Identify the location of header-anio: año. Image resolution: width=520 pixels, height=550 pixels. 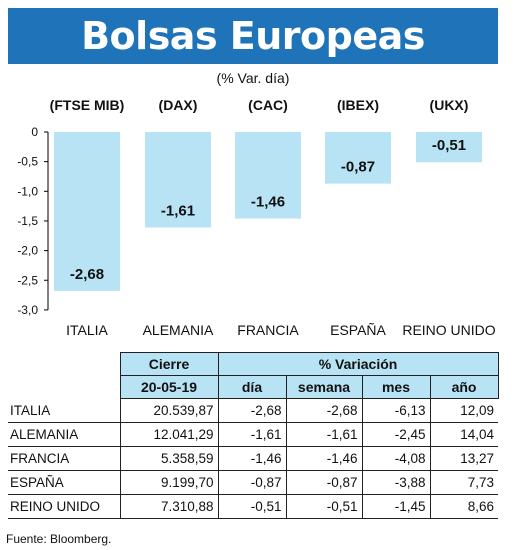
(464, 387).